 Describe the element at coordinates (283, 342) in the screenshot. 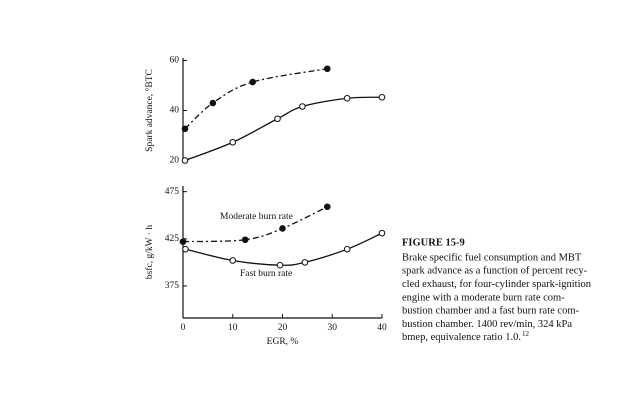

I see `x-axis-label: EGR, %` at that location.